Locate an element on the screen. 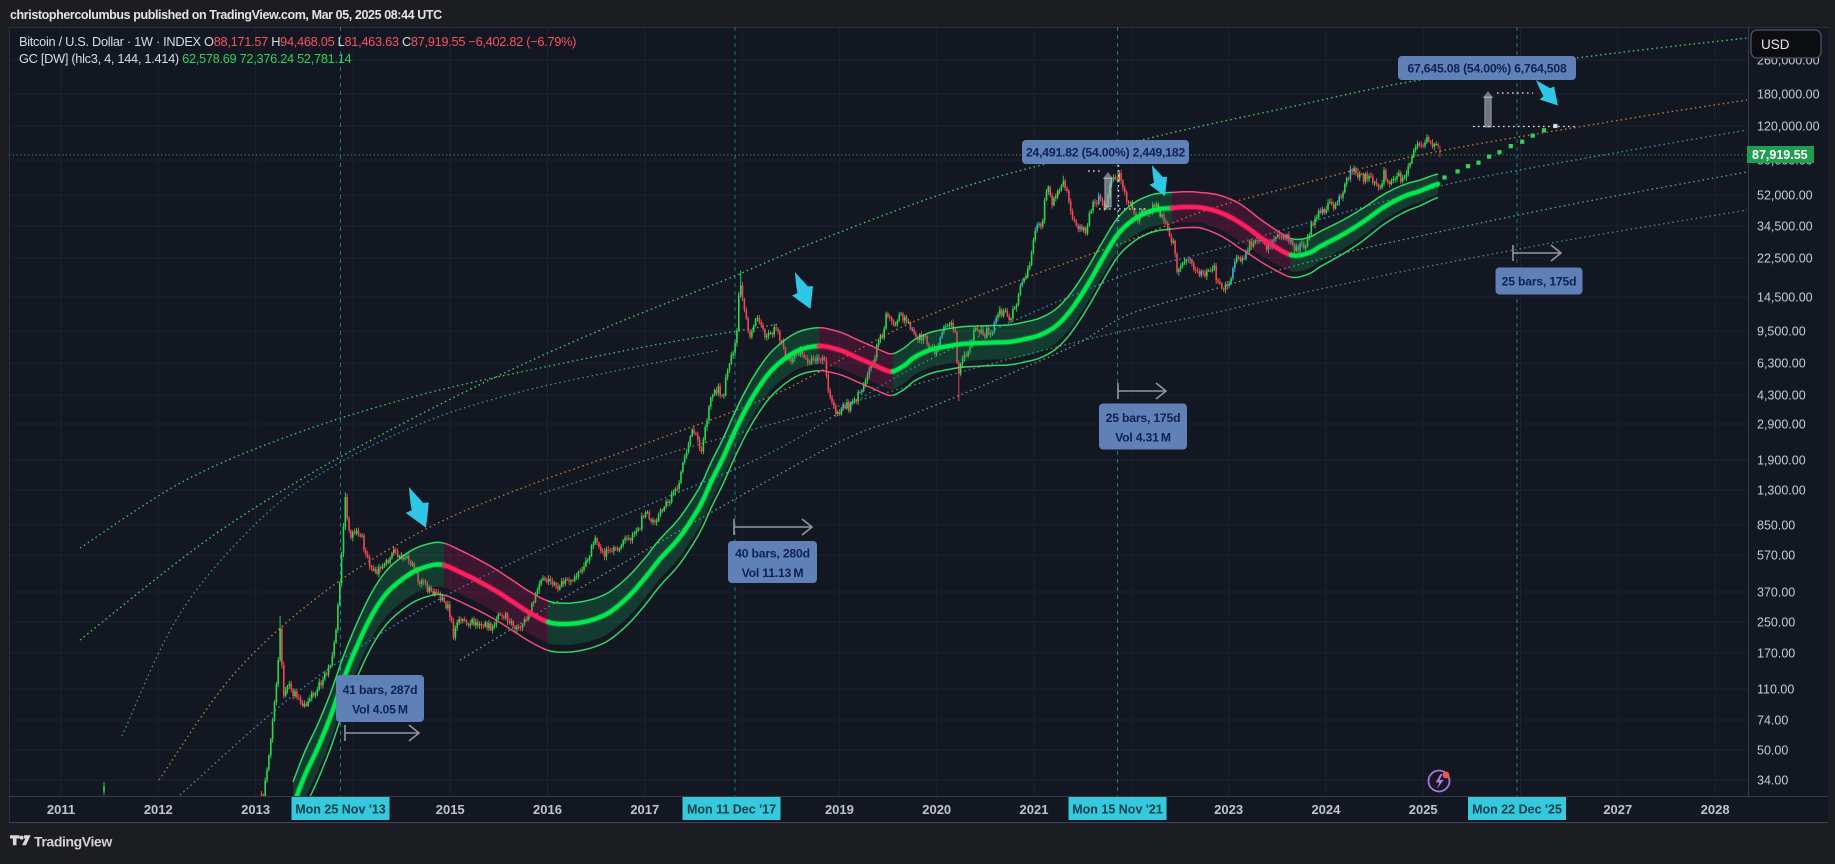 The width and height of the screenshot is (1835, 864). svg-text: 24,491.82 (54.00%) 2,449,182 is located at coordinates (1105, 153).